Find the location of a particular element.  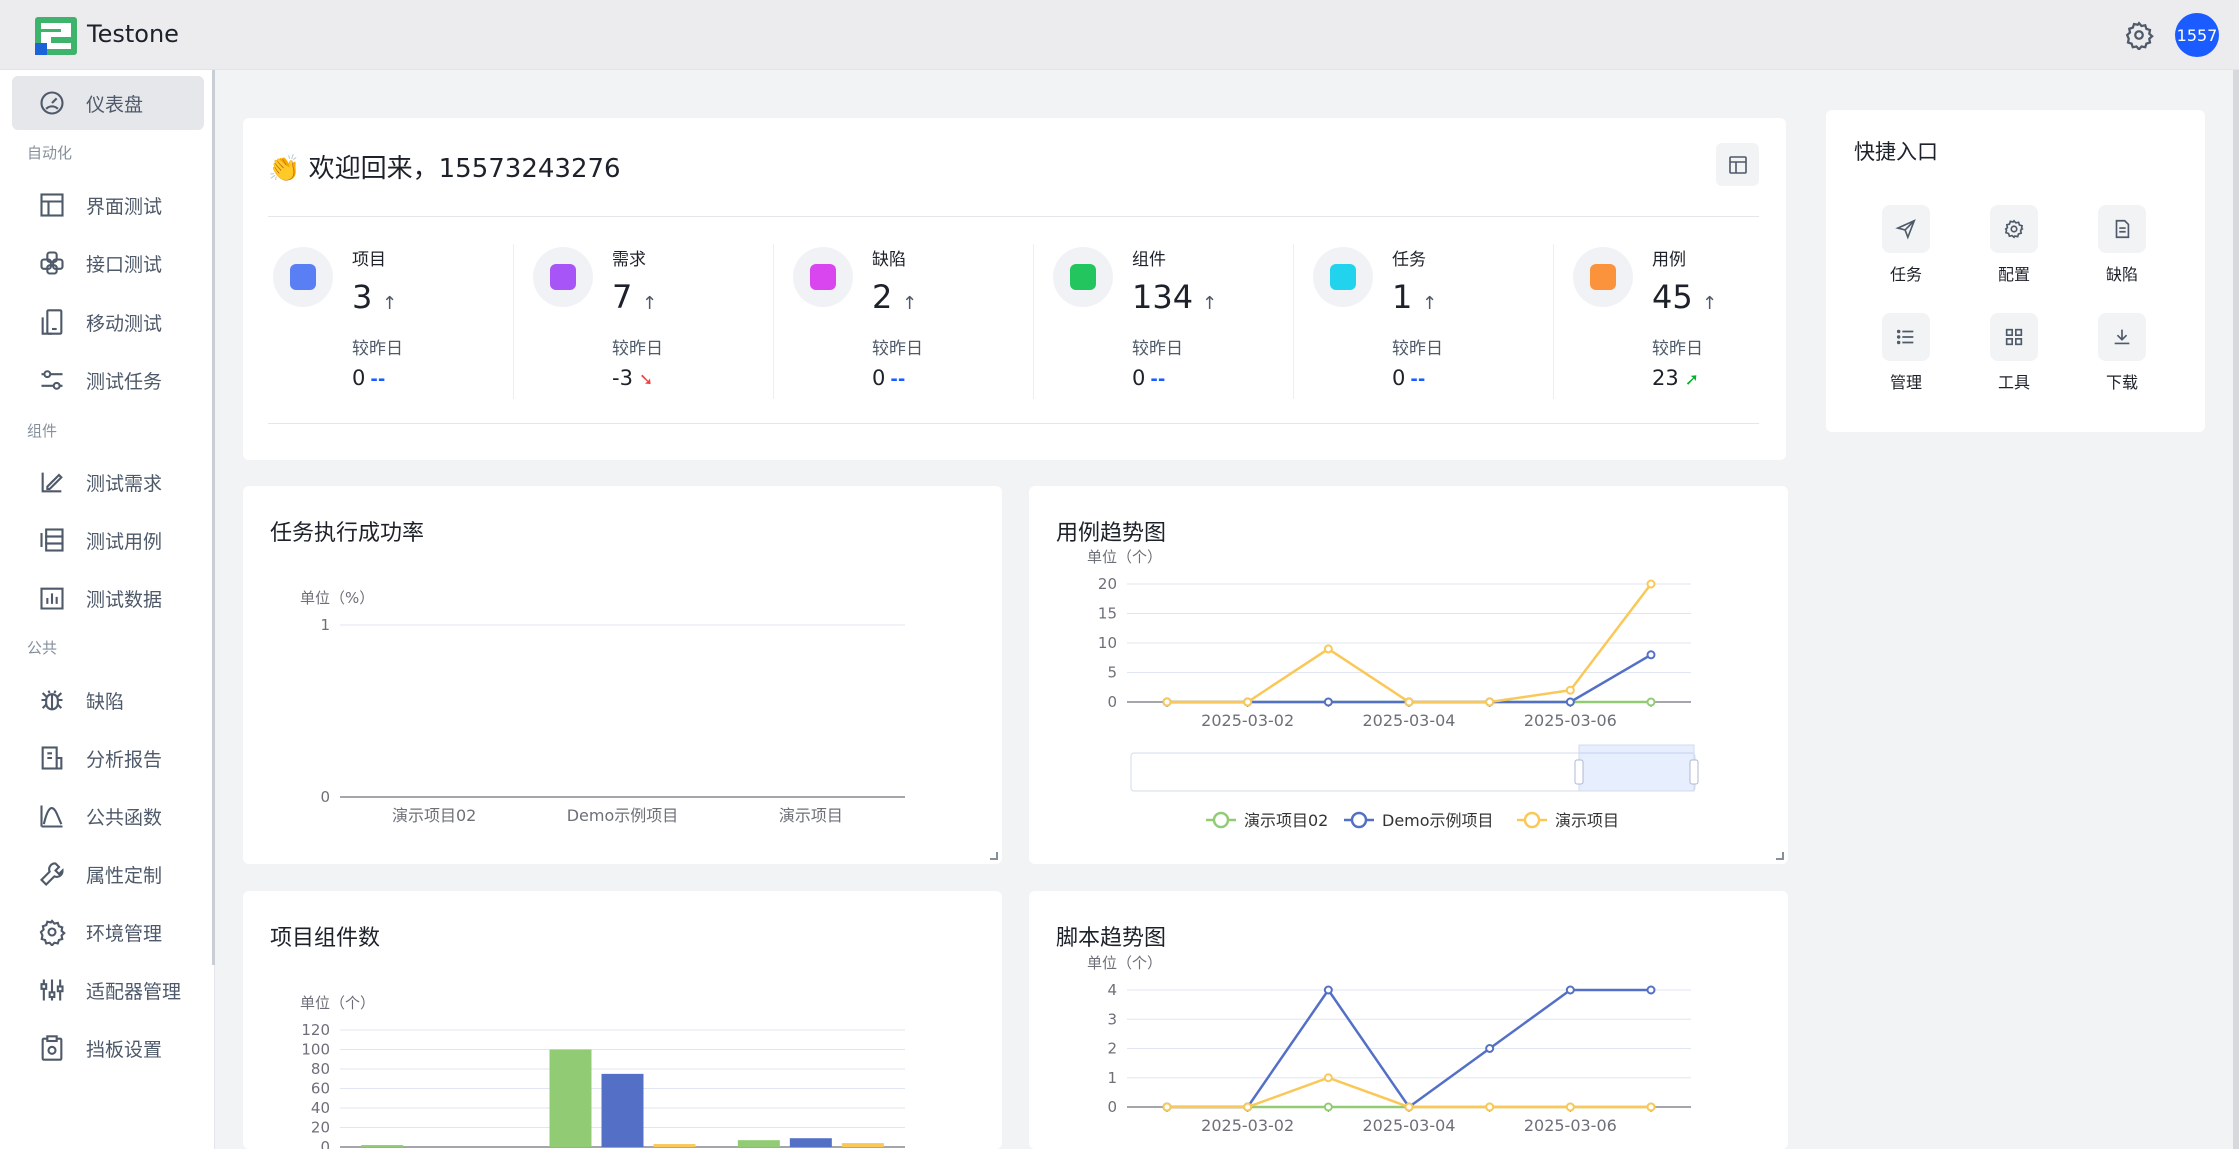

mobile-icon is located at coordinates (52, 322).